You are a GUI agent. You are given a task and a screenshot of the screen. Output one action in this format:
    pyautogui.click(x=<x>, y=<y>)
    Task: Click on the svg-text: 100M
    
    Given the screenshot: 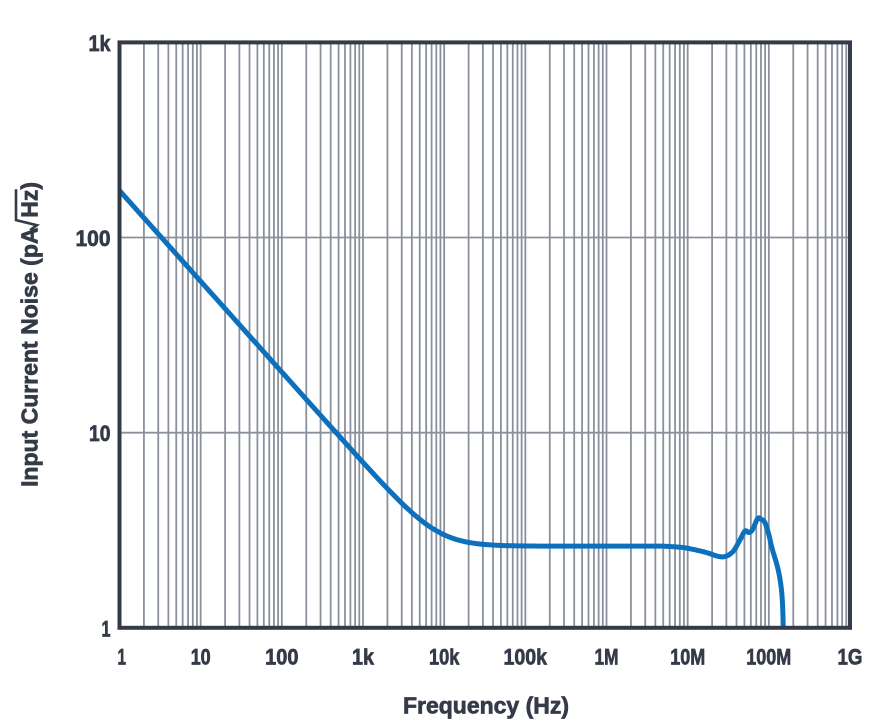 What is the action you would take?
    pyautogui.click(x=768, y=657)
    